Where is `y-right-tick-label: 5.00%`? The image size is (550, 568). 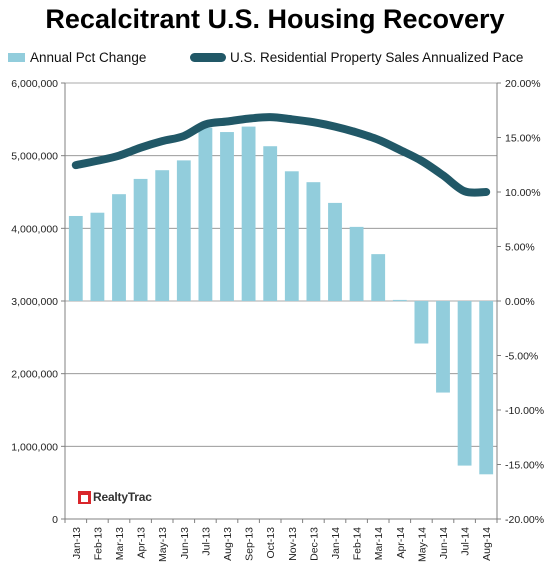
y-right-tick-label: 5.00% is located at coordinates (520, 248).